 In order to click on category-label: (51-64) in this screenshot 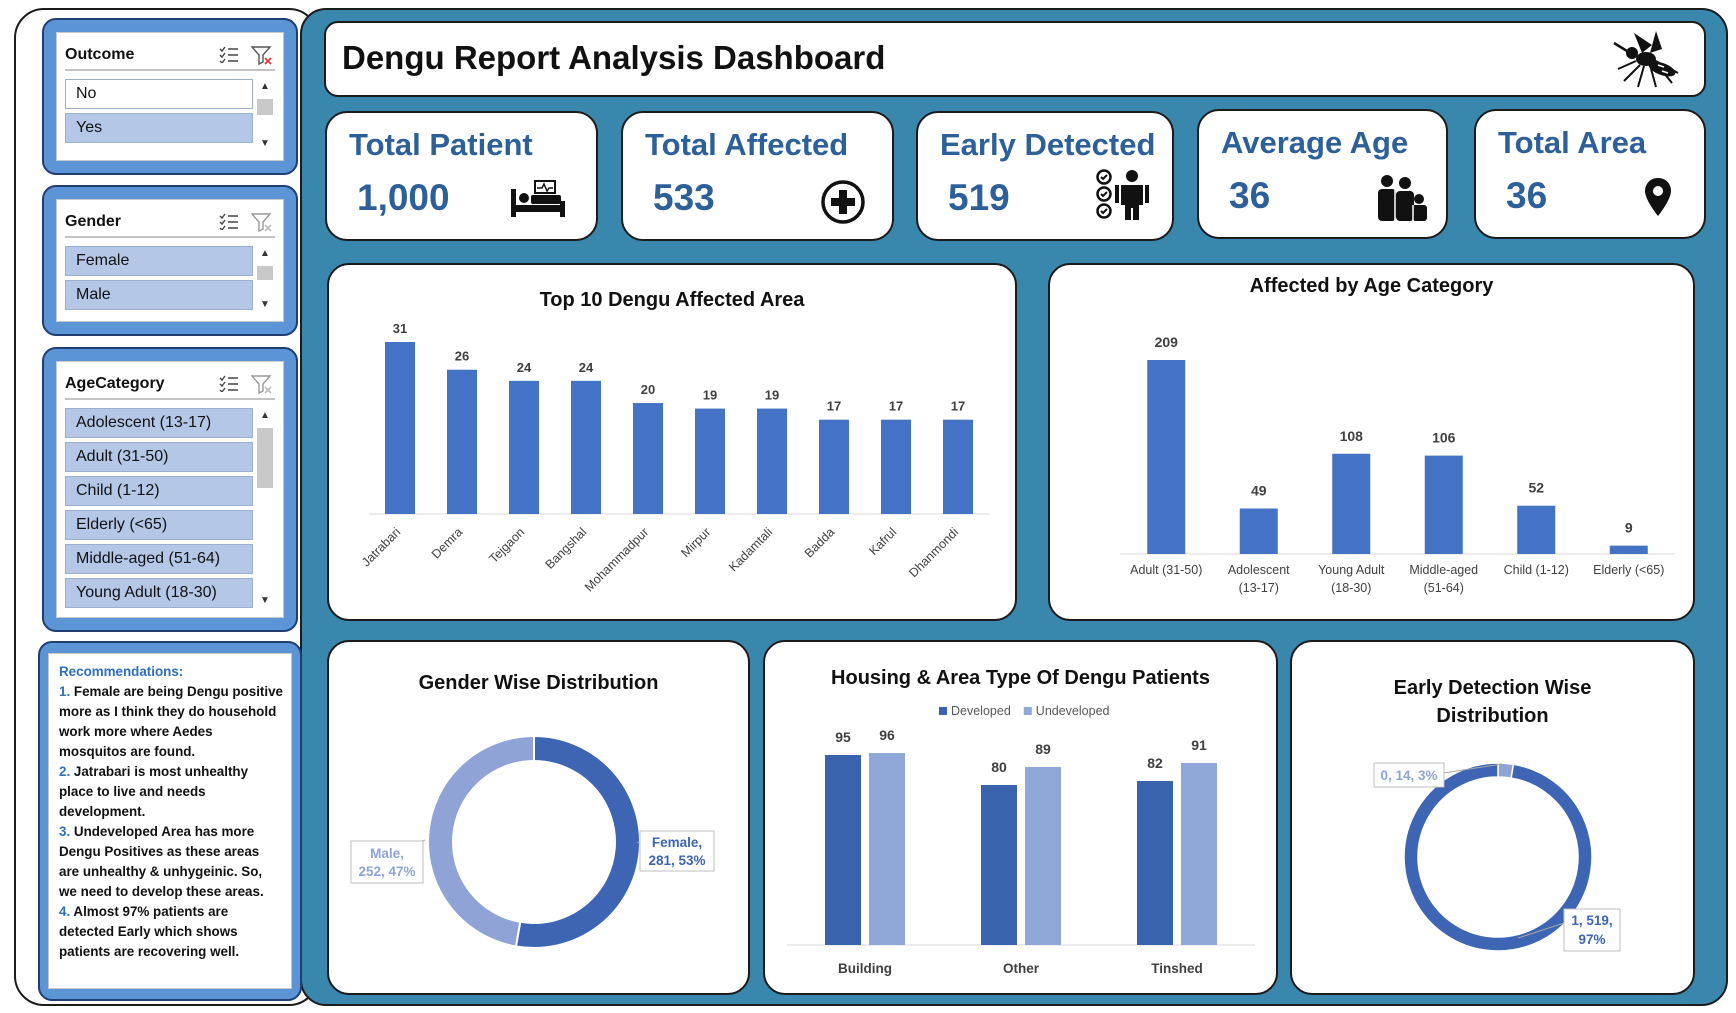, I will do `click(1444, 588)`.